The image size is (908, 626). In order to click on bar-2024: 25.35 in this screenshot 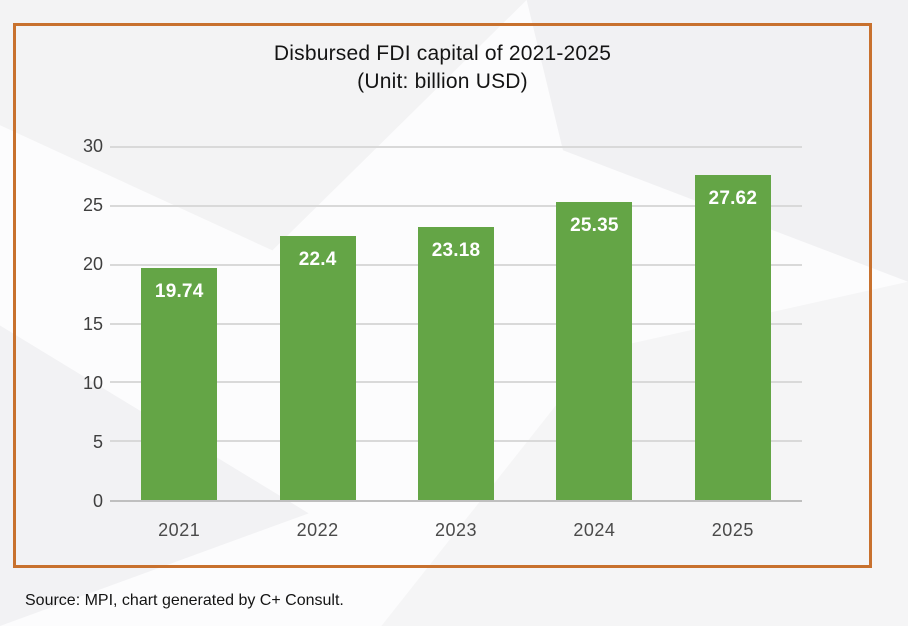, I will do `click(594, 350)`.